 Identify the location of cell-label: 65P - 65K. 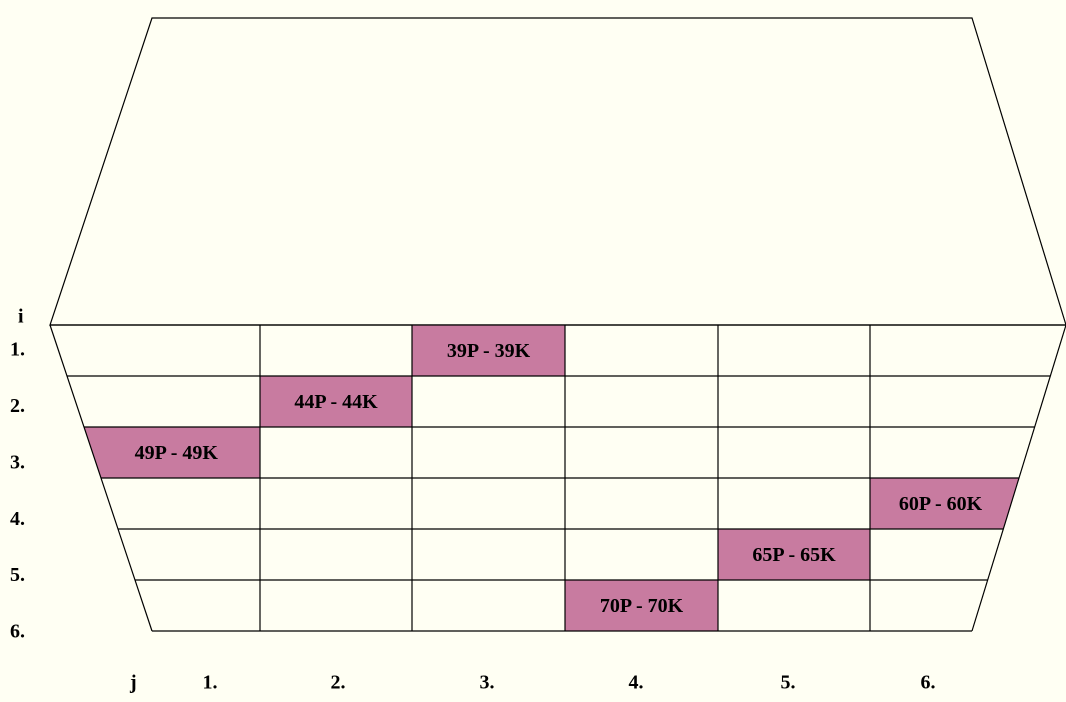
(794, 555).